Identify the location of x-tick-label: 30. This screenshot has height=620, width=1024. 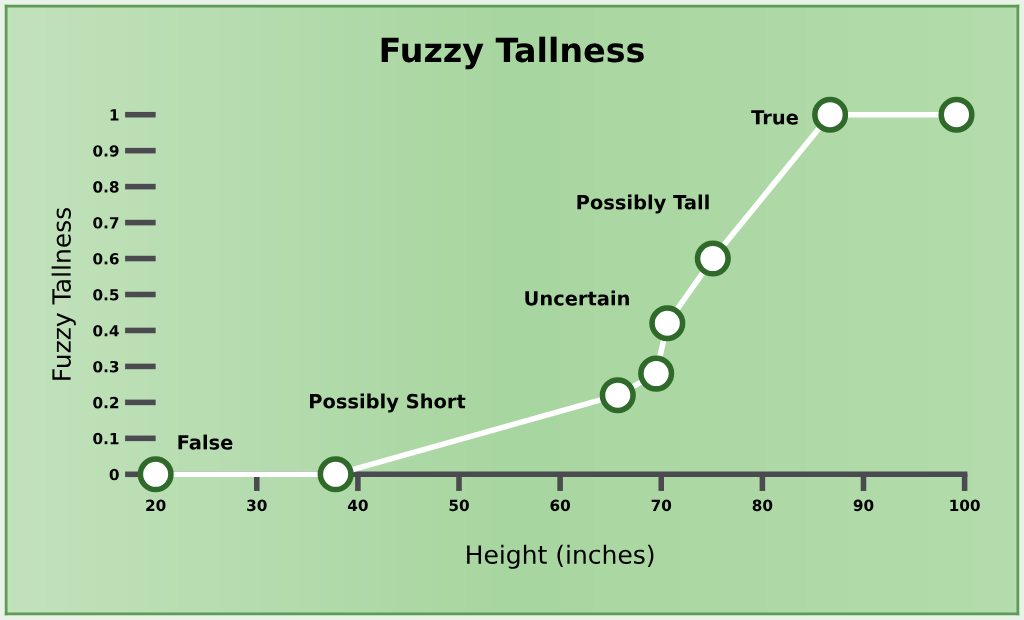
(257, 505).